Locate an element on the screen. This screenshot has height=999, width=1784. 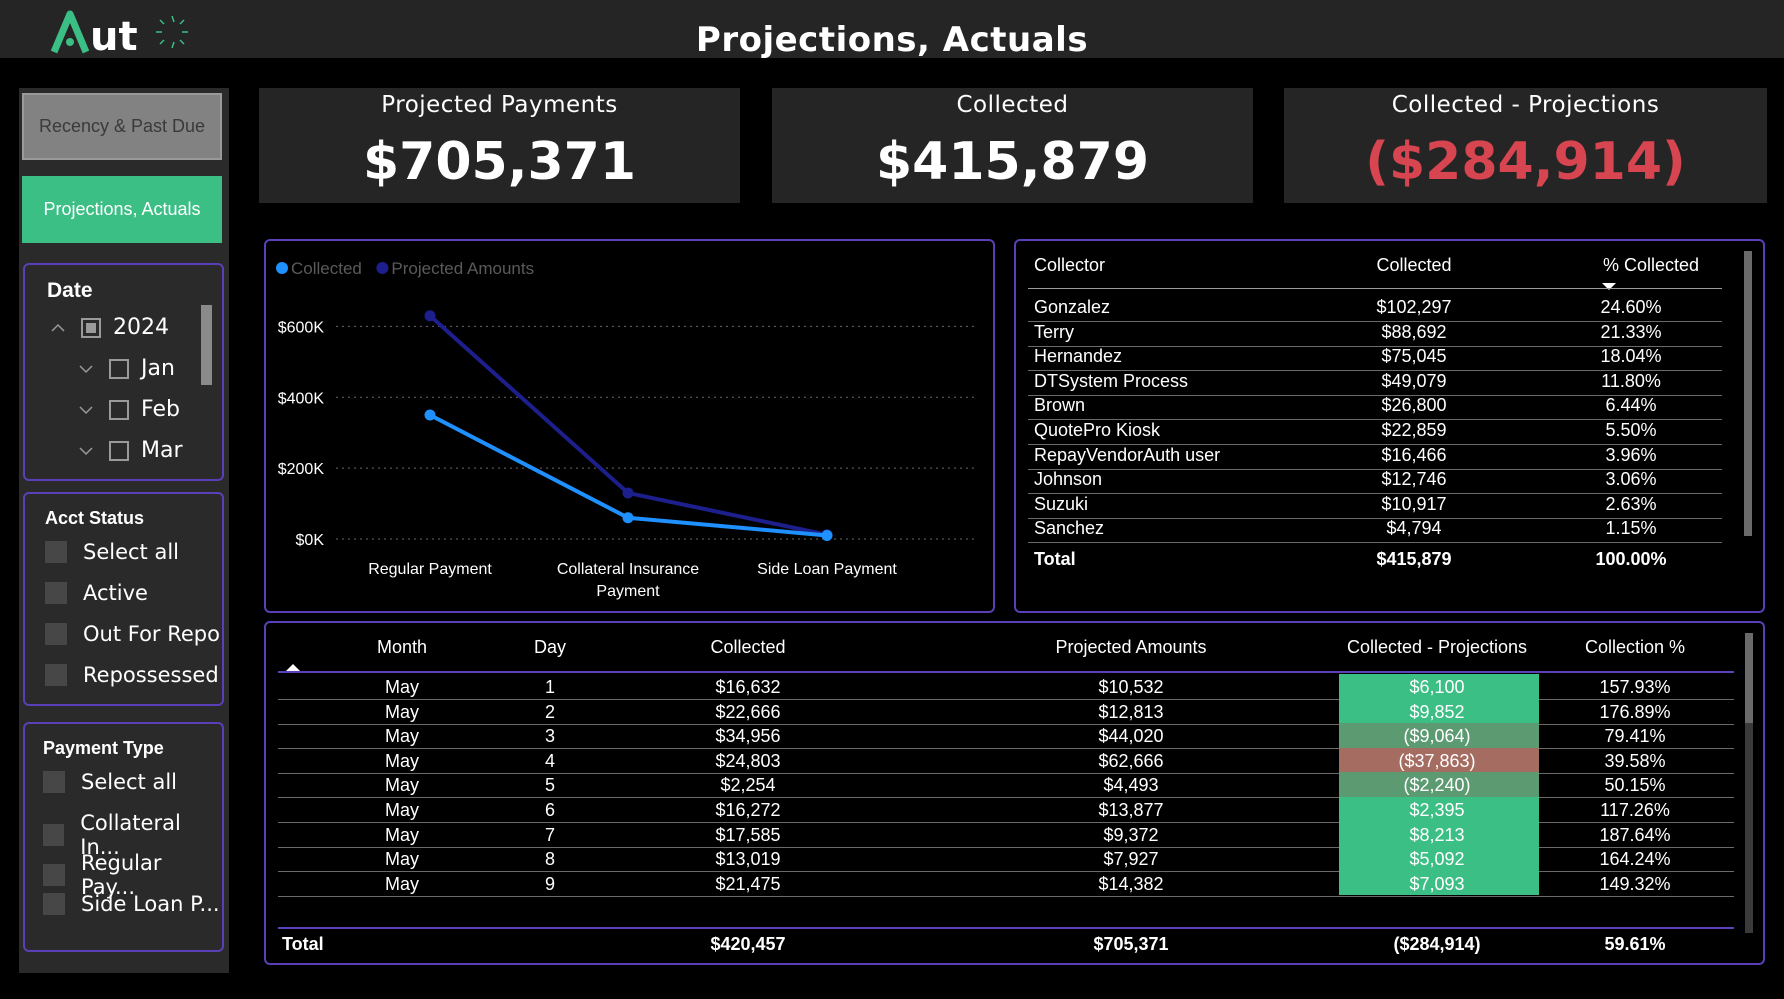
x-tick-label: Collateral Insurance is located at coordinates (628, 569).